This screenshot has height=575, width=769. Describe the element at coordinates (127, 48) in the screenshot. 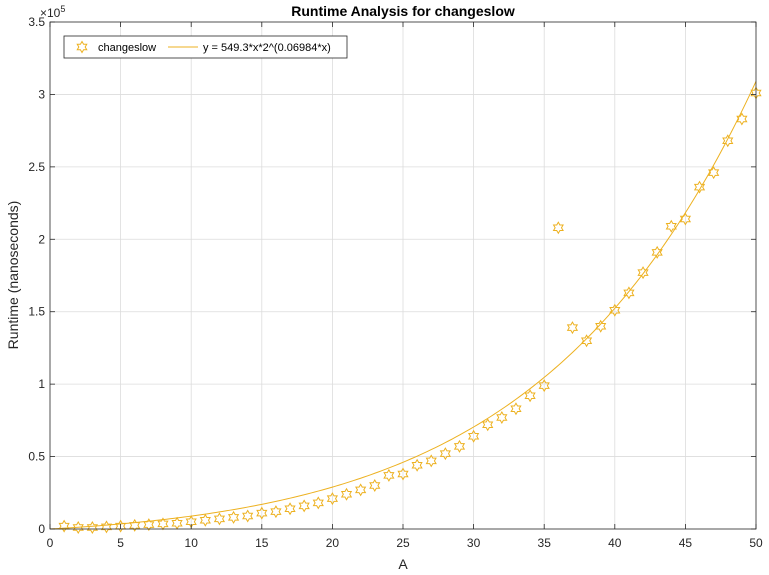

I see `legend-label-changeslow: changeslow` at that location.